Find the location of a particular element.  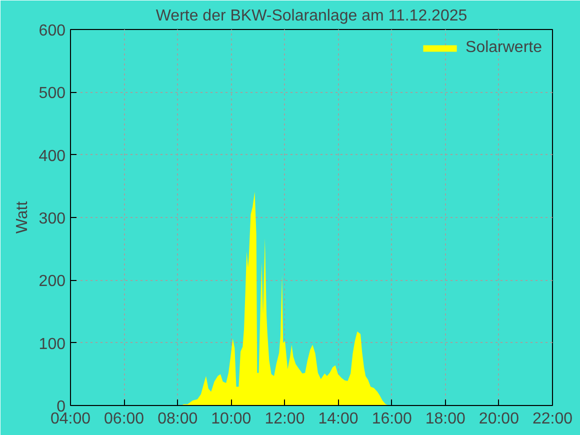

legend-label: Solarwerte is located at coordinates (504, 48).